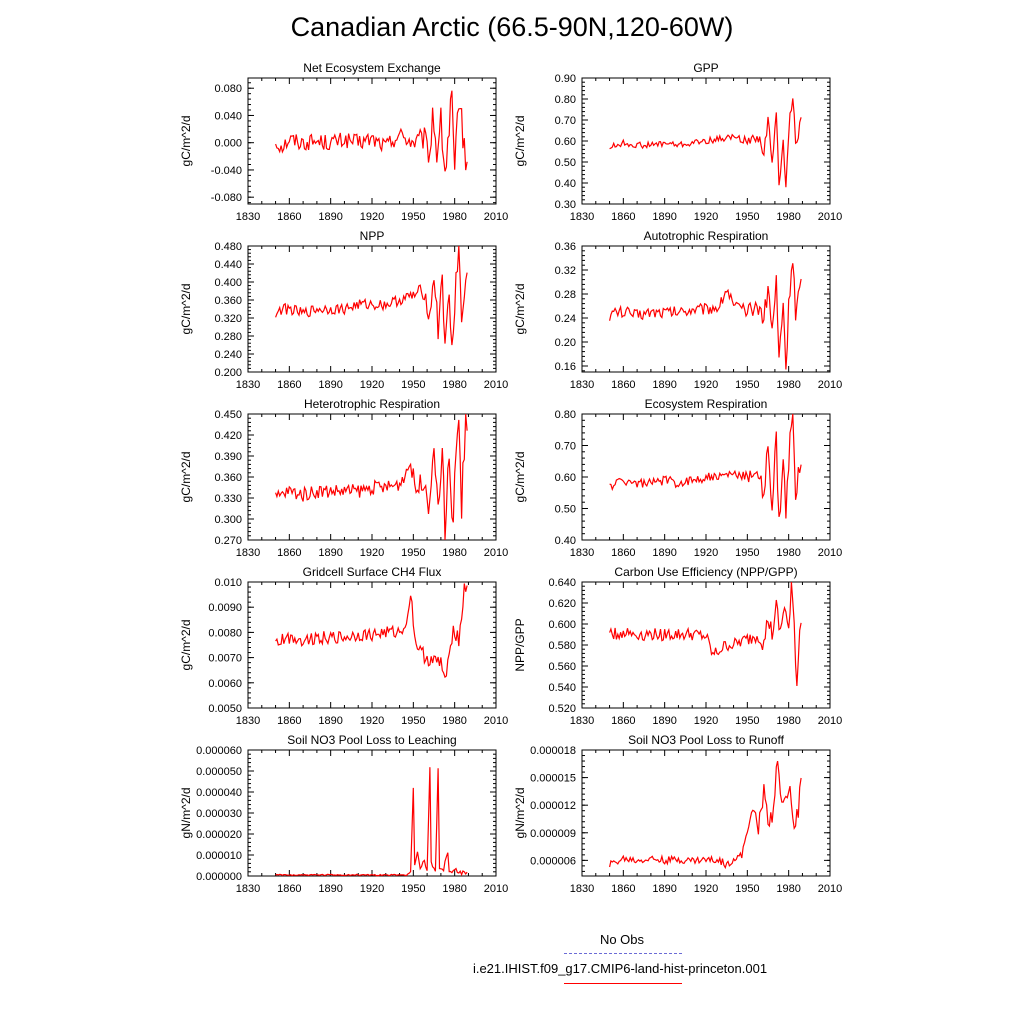 This screenshot has width=1024, height=1024. I want to click on y-tick-label: 0.000050, so click(219, 772).